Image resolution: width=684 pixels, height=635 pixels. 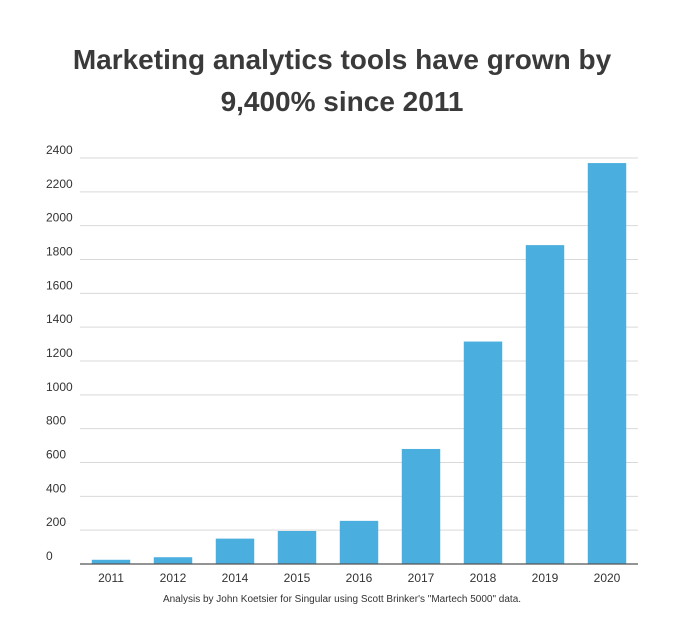 What do you see at coordinates (342, 59) in the screenshot?
I see `chart-title-line-1: Marketing analytics tools have grown by` at bounding box center [342, 59].